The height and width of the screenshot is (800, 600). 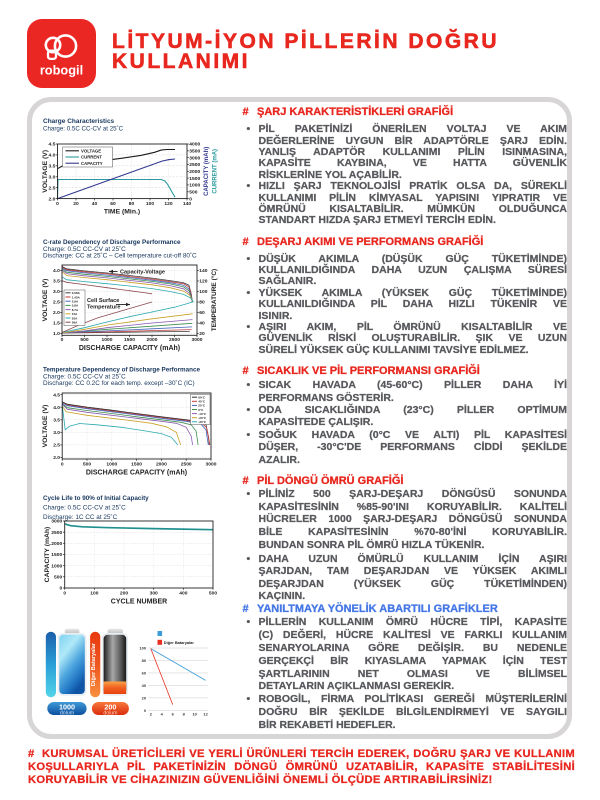 What do you see at coordinates (75, 302) in the screenshot?
I see `svg-text: 2,9A` at bounding box center [75, 302].